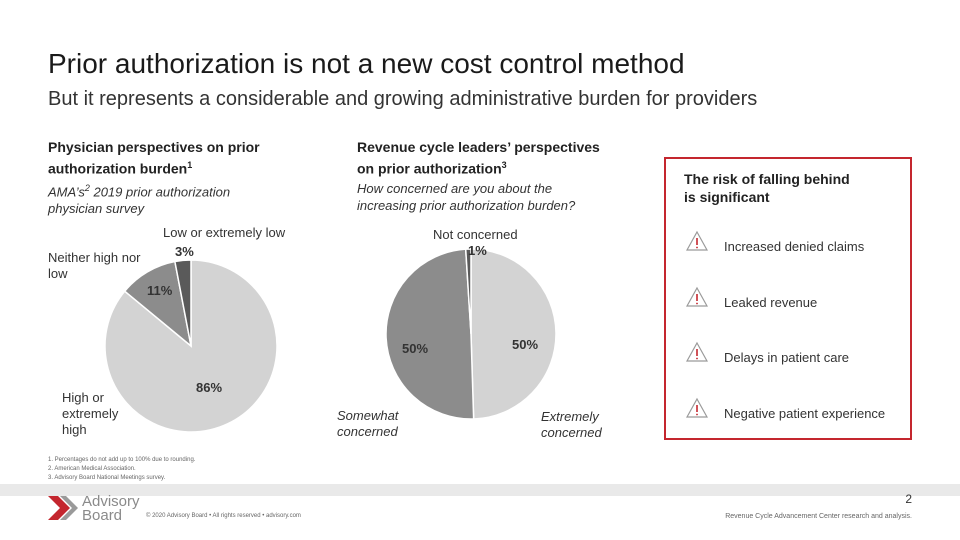 The image size is (960, 540). Describe the element at coordinates (118, 168) in the screenshot. I see `left-heading-line2-text: authorization burden` at that location.